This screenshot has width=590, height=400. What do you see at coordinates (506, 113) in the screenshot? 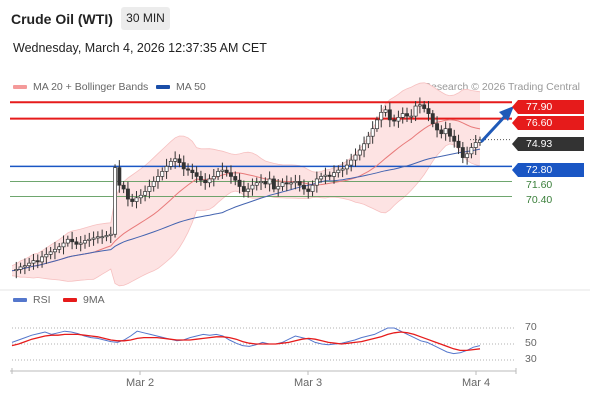
I see `forecast-arrow-head-icon` at bounding box center [506, 113].